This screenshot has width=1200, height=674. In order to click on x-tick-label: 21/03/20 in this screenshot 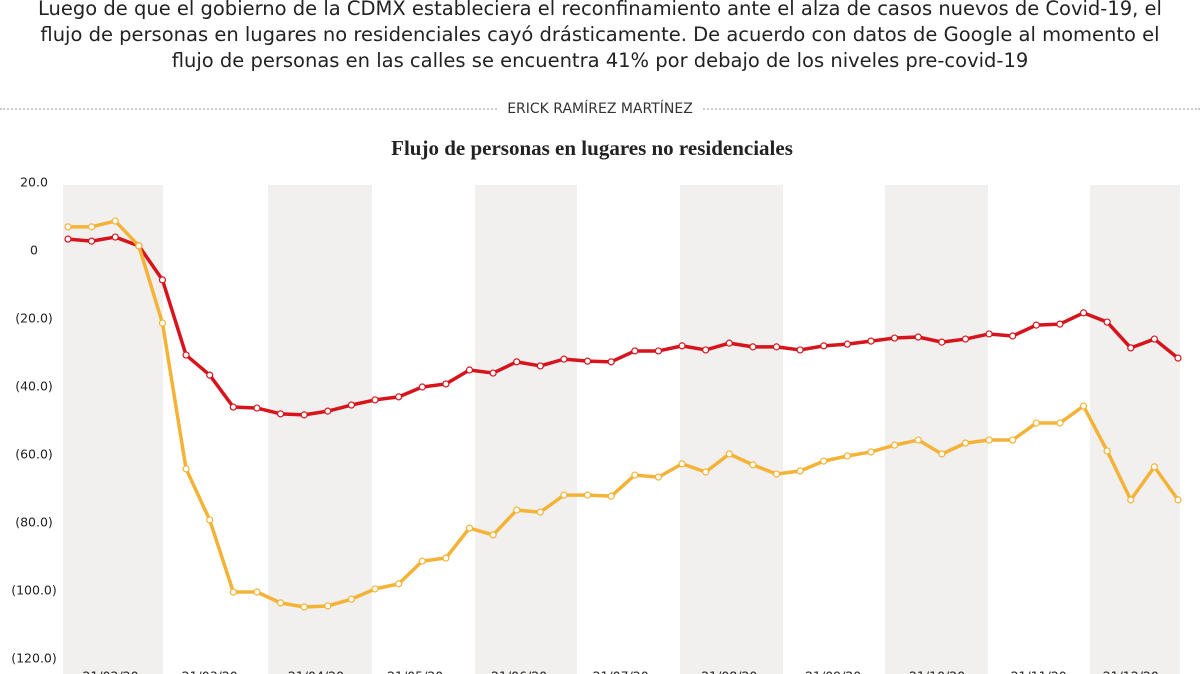, I will do `click(210, 671)`.